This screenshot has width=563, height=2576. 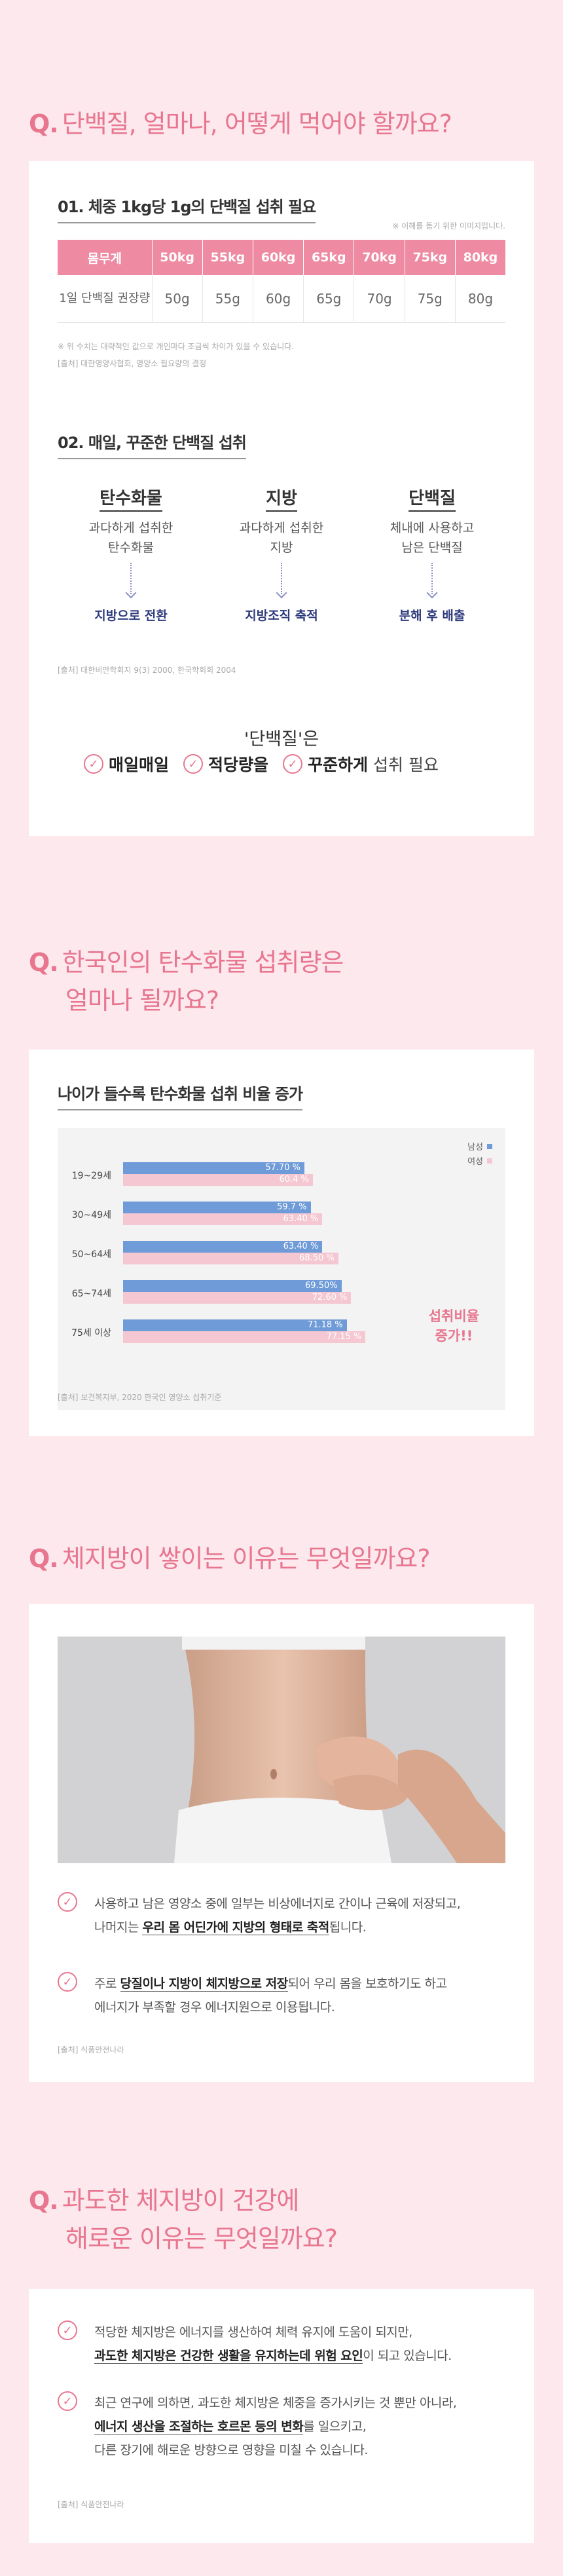 I want to click on table-header-row: 몸무게 50kg 55kg 60kg 65kg 70kg 75kg 80kg, so click(x=281, y=257).